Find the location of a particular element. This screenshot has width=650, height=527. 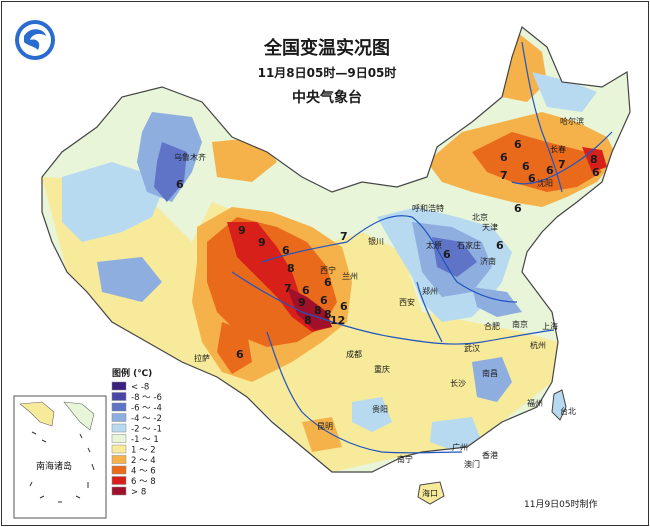

city-label: 成都 is located at coordinates (354, 354).